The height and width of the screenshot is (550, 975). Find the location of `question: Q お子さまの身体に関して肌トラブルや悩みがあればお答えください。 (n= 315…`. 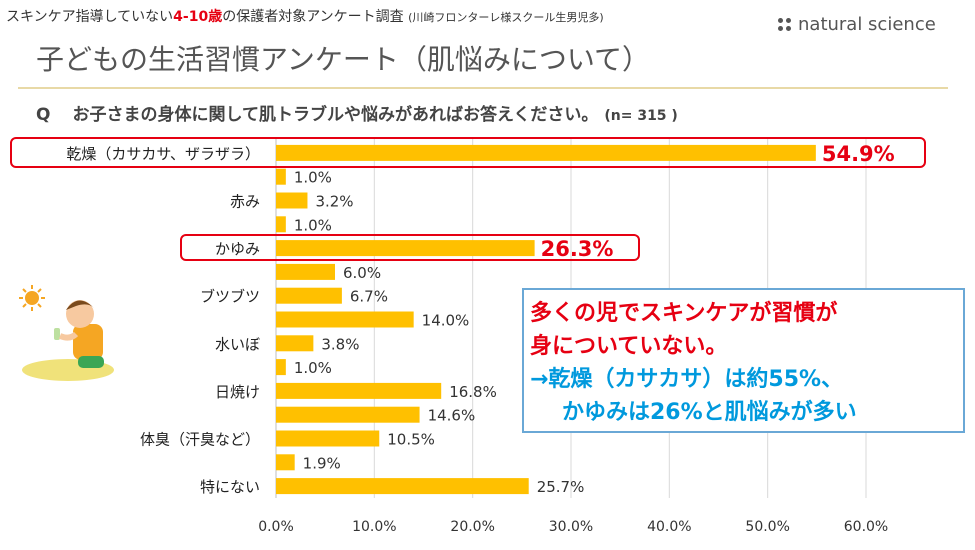

question: Q お子さまの身体に関して肌トラブルや悩みがあればお答えください。 (n= 315… is located at coordinates (357, 112).